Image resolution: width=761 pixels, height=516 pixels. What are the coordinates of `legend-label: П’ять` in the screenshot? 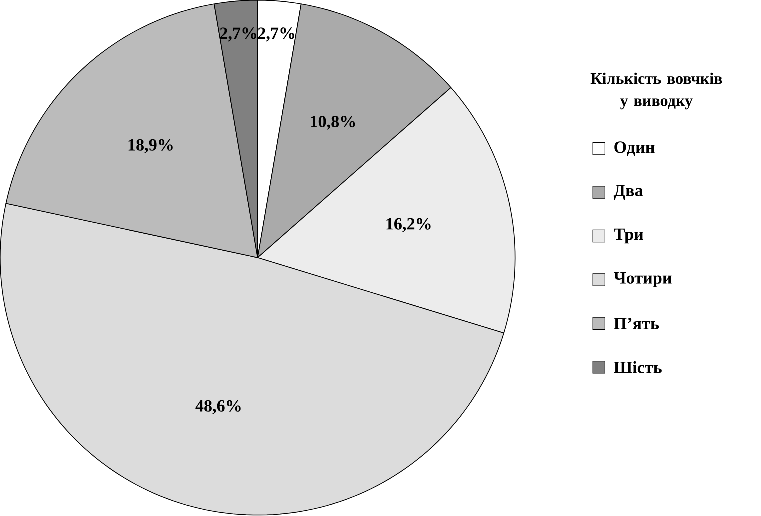 It's located at (637, 324).